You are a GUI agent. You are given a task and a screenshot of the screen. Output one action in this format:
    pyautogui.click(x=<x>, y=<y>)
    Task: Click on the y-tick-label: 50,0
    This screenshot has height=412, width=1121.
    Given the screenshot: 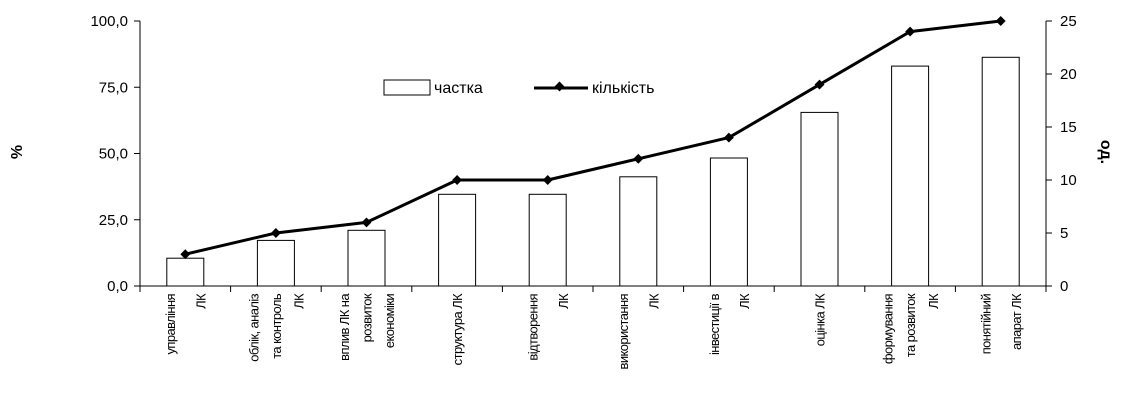 What is the action you would take?
    pyautogui.click(x=113, y=154)
    